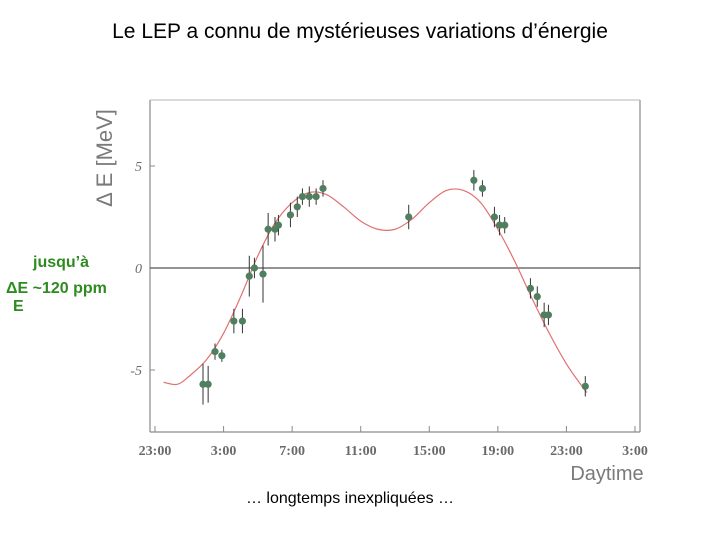 This screenshot has width=720, height=540. I want to click on annotation-ppm-value: ~120 ppm, so click(69, 288).